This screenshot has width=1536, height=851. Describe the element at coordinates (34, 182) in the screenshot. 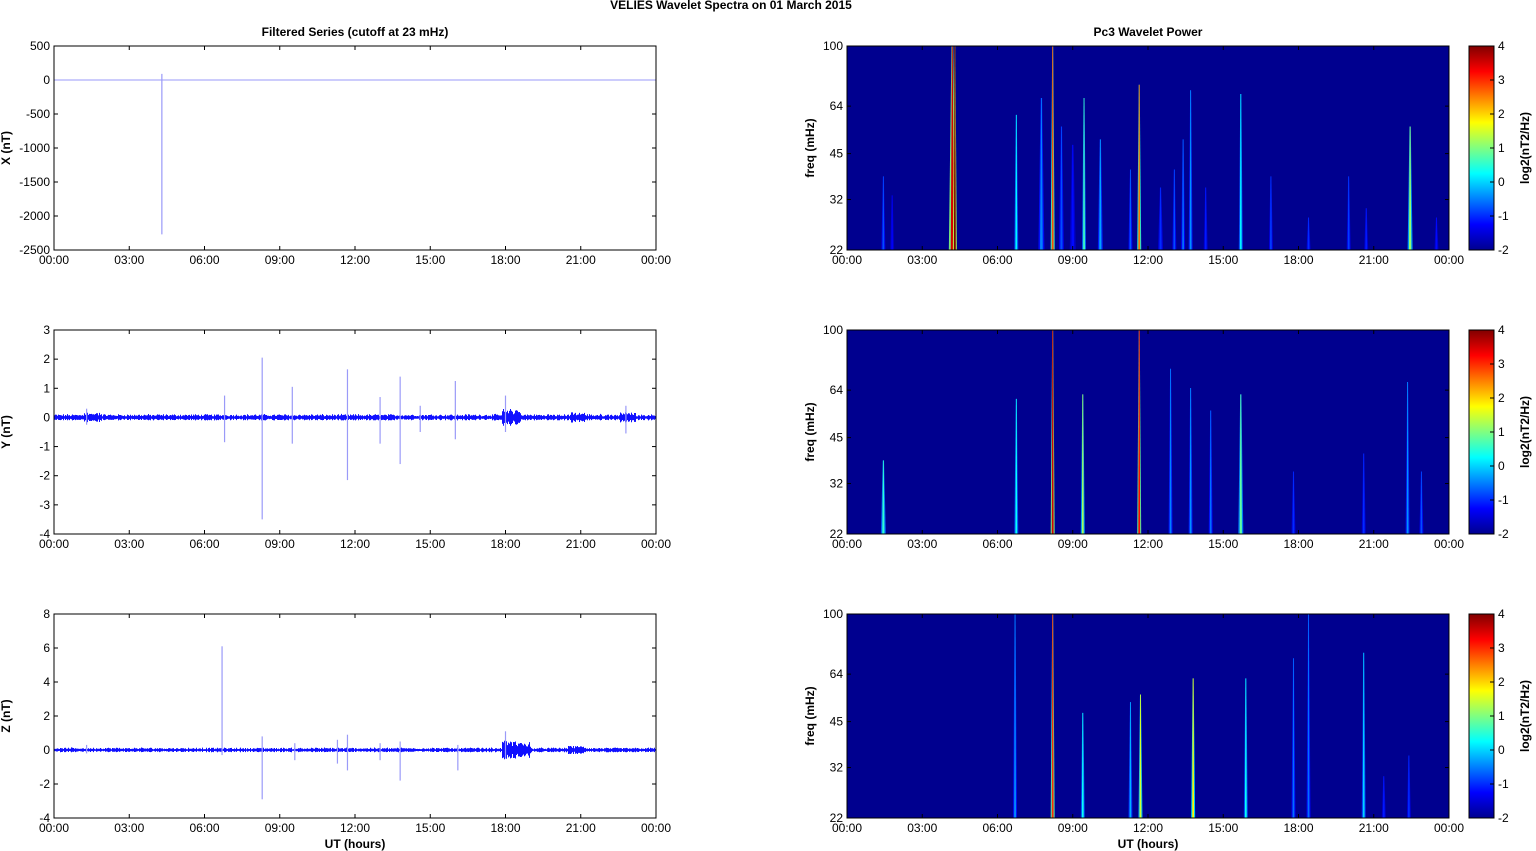

I see `y-tick-label: -1500` at that location.